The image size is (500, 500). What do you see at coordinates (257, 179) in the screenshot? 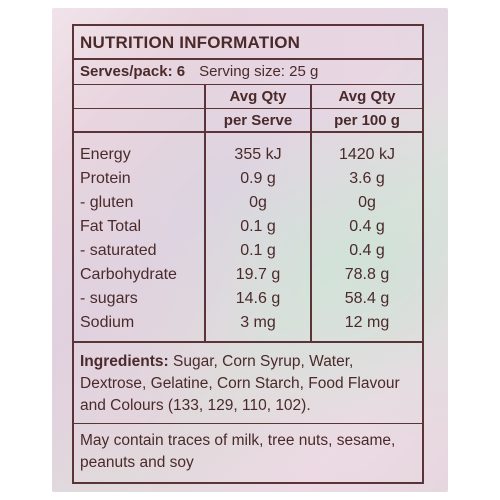
I see `row-per-serve: 0.9 g` at bounding box center [257, 179].